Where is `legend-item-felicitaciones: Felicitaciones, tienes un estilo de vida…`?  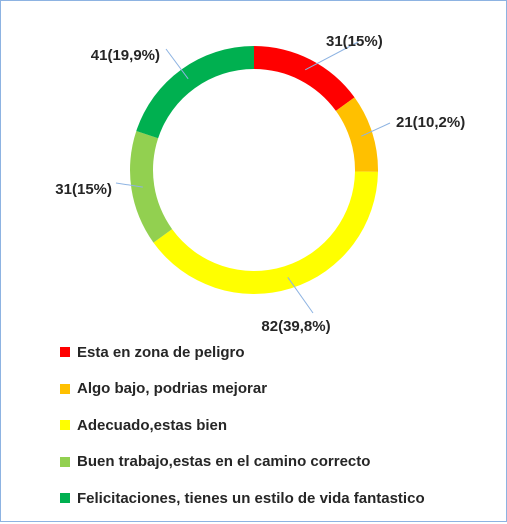
legend-item-felicitaciones: Felicitaciones, tienes un estilo de vida… is located at coordinates (242, 498).